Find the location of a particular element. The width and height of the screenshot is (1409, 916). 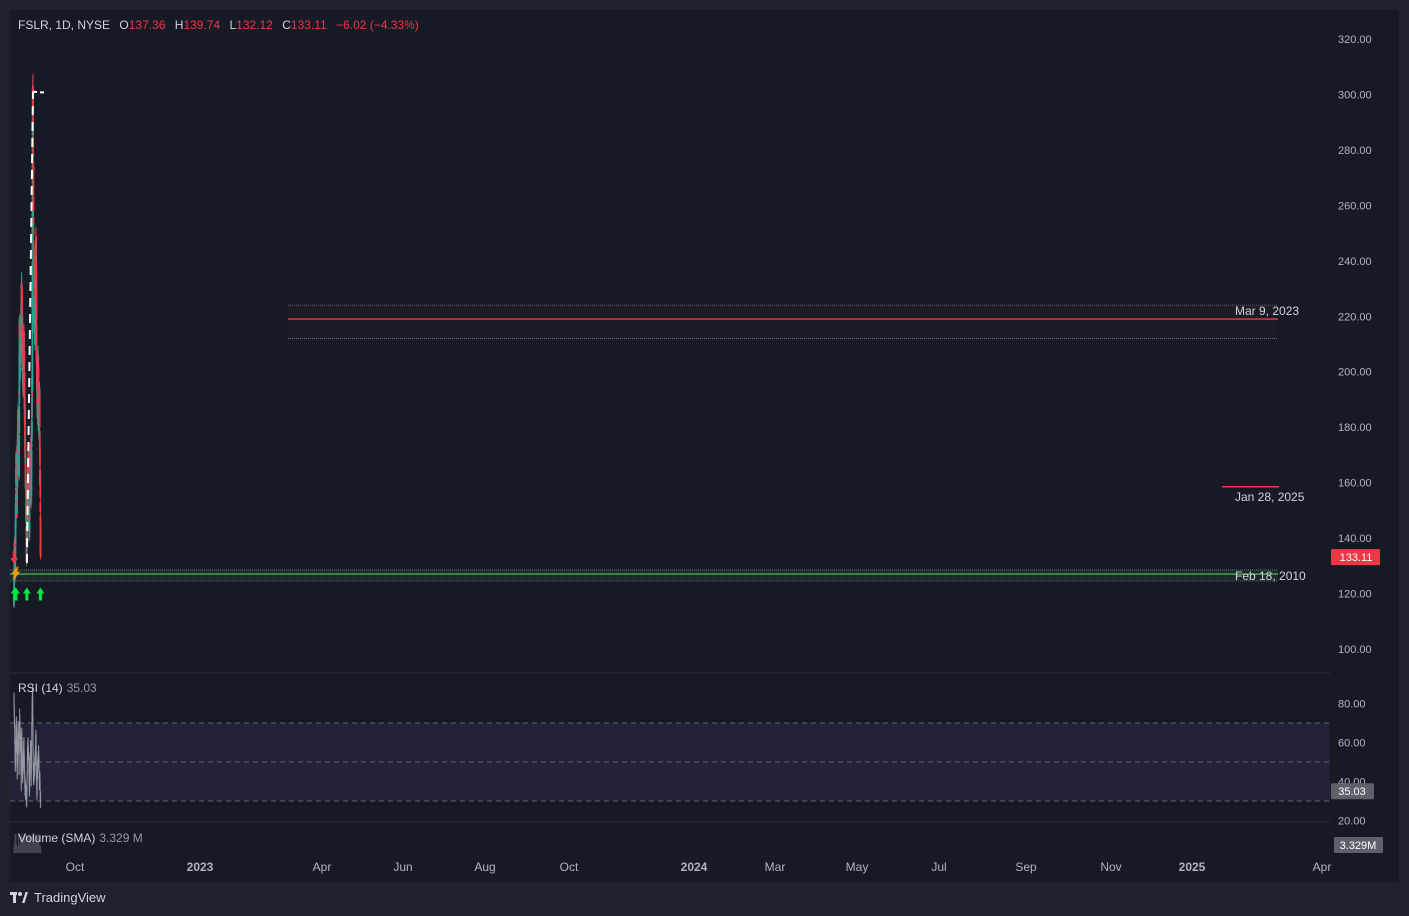

rsi-badge-label: 35.03 is located at coordinates (1352, 792).